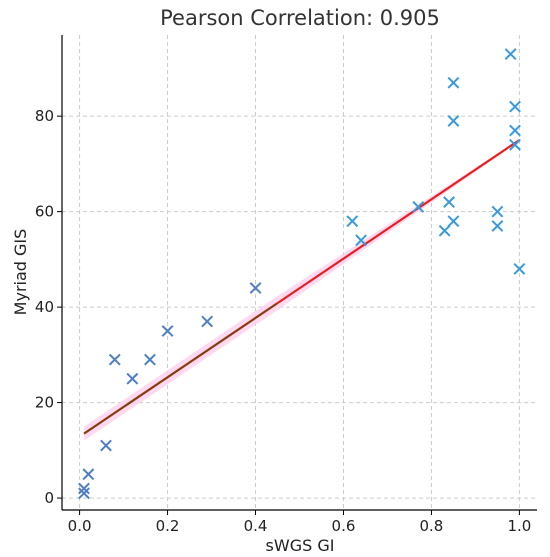 This screenshot has height=557, width=550. I want to click on y-tick-label: 20, so click(44, 403).